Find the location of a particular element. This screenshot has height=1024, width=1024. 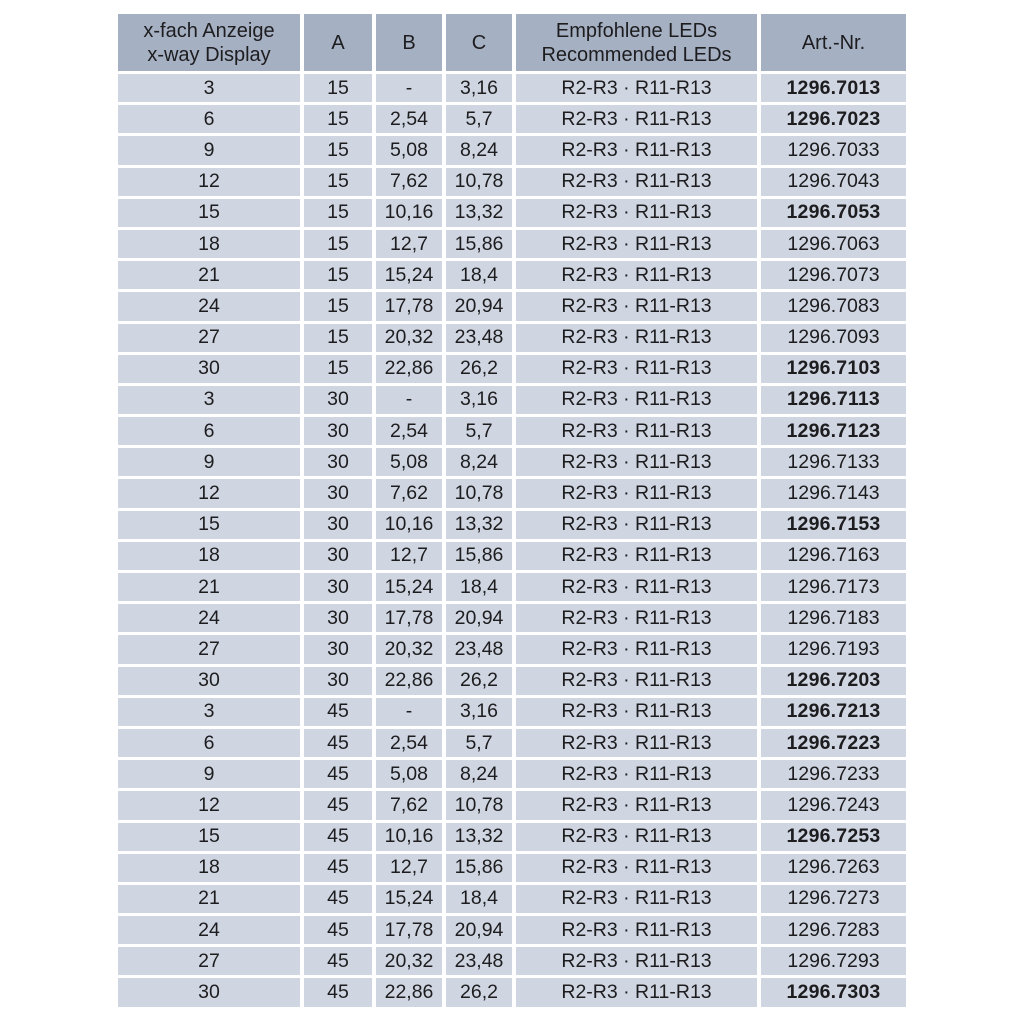

cell-art-nr: 1296.7013 is located at coordinates (832, 89).